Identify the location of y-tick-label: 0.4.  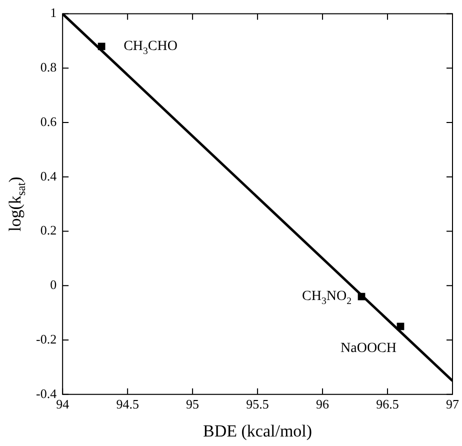
(49, 176).